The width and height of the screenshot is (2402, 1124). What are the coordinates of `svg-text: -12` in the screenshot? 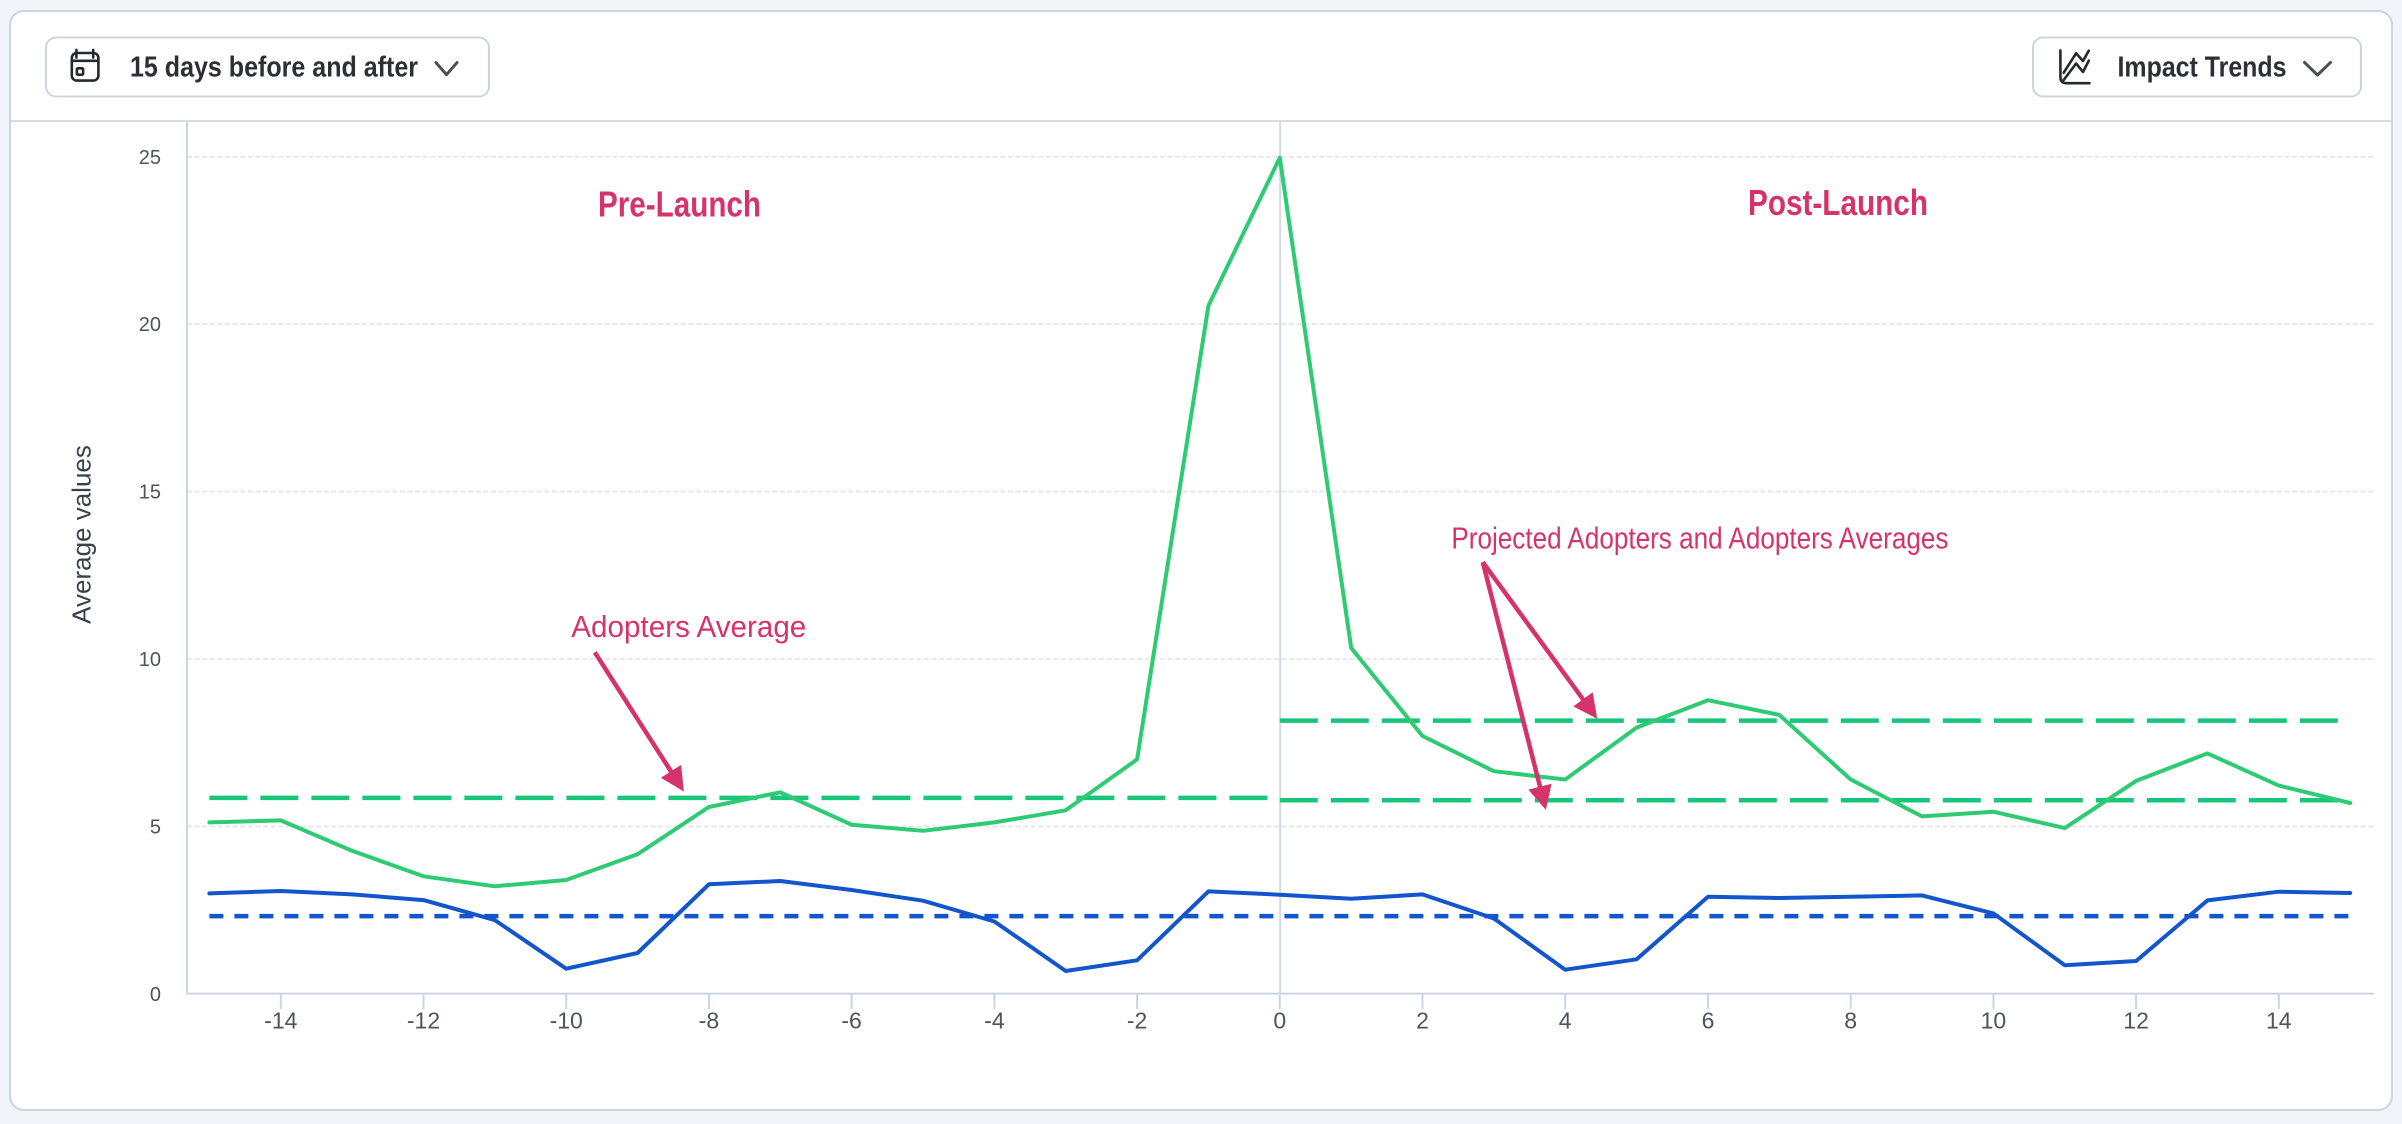 It's located at (423, 1021).